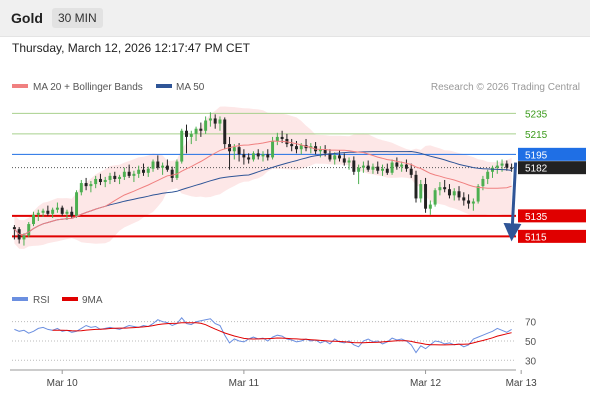 This screenshot has width=590, height=400. What do you see at coordinates (512, 202) in the screenshot?
I see `forecast-arrow` at bounding box center [512, 202].